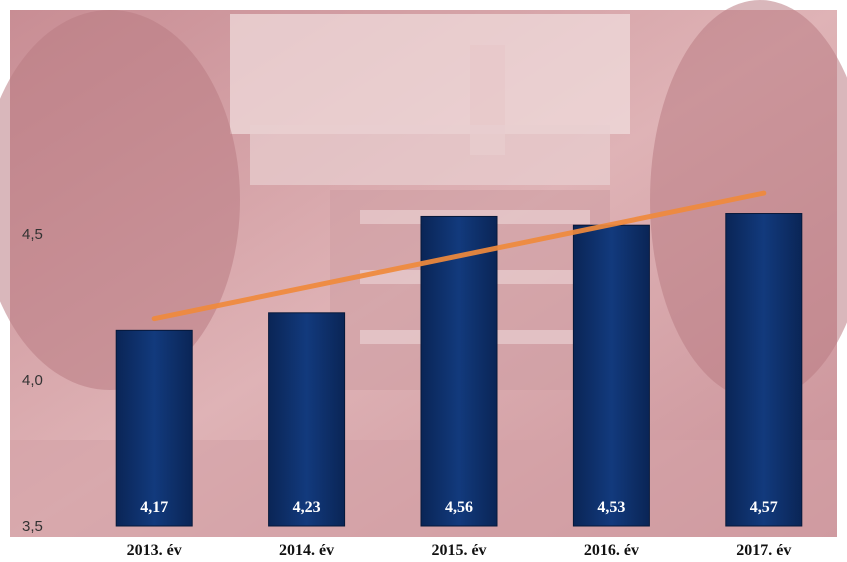 The width and height of the screenshot is (847, 562). Describe the element at coordinates (32, 526) in the screenshot. I see `y-tick-label: 3,5` at that location.